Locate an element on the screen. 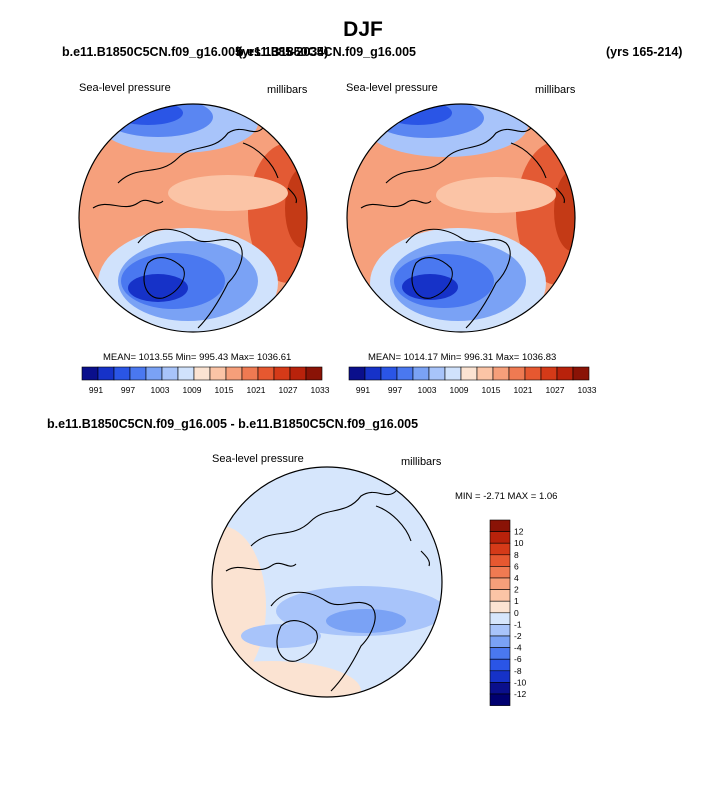 The width and height of the screenshot is (726, 798). colorbar-tick-label: -6 is located at coordinates (518, 659).